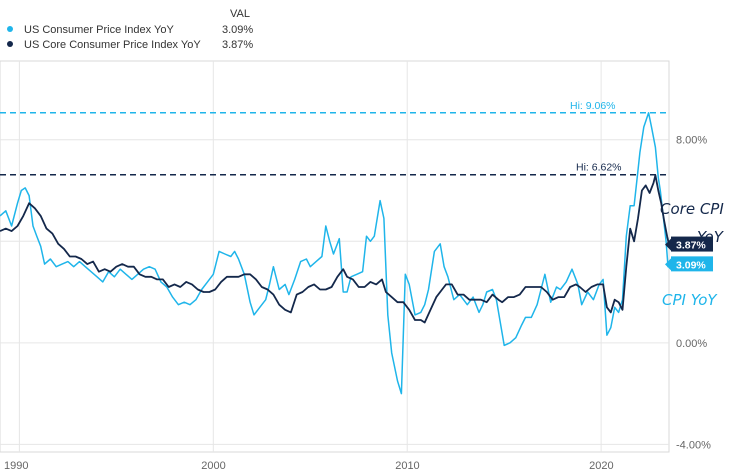 The image size is (749, 473). What do you see at coordinates (237, 30) in the screenshot?
I see `legend-cpi-value: 3.09%` at bounding box center [237, 30].